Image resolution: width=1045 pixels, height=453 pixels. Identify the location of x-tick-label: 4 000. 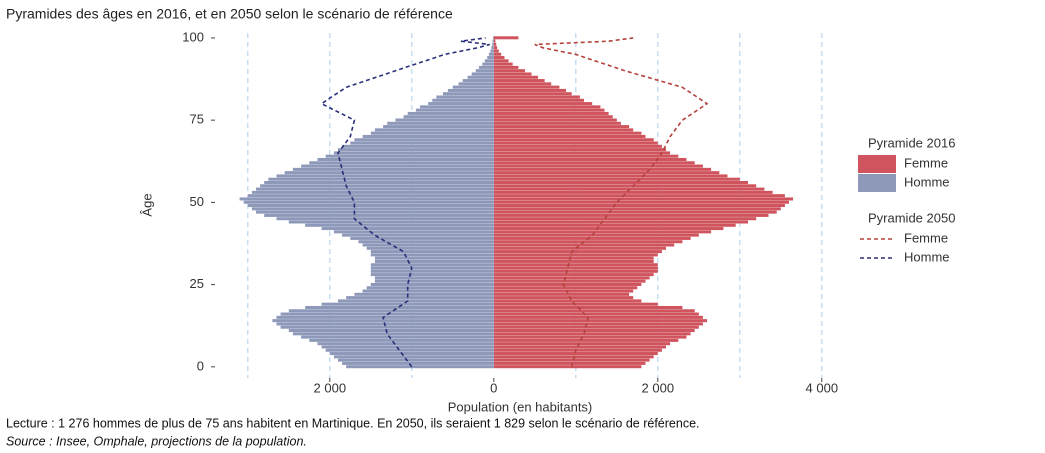
(822, 387).